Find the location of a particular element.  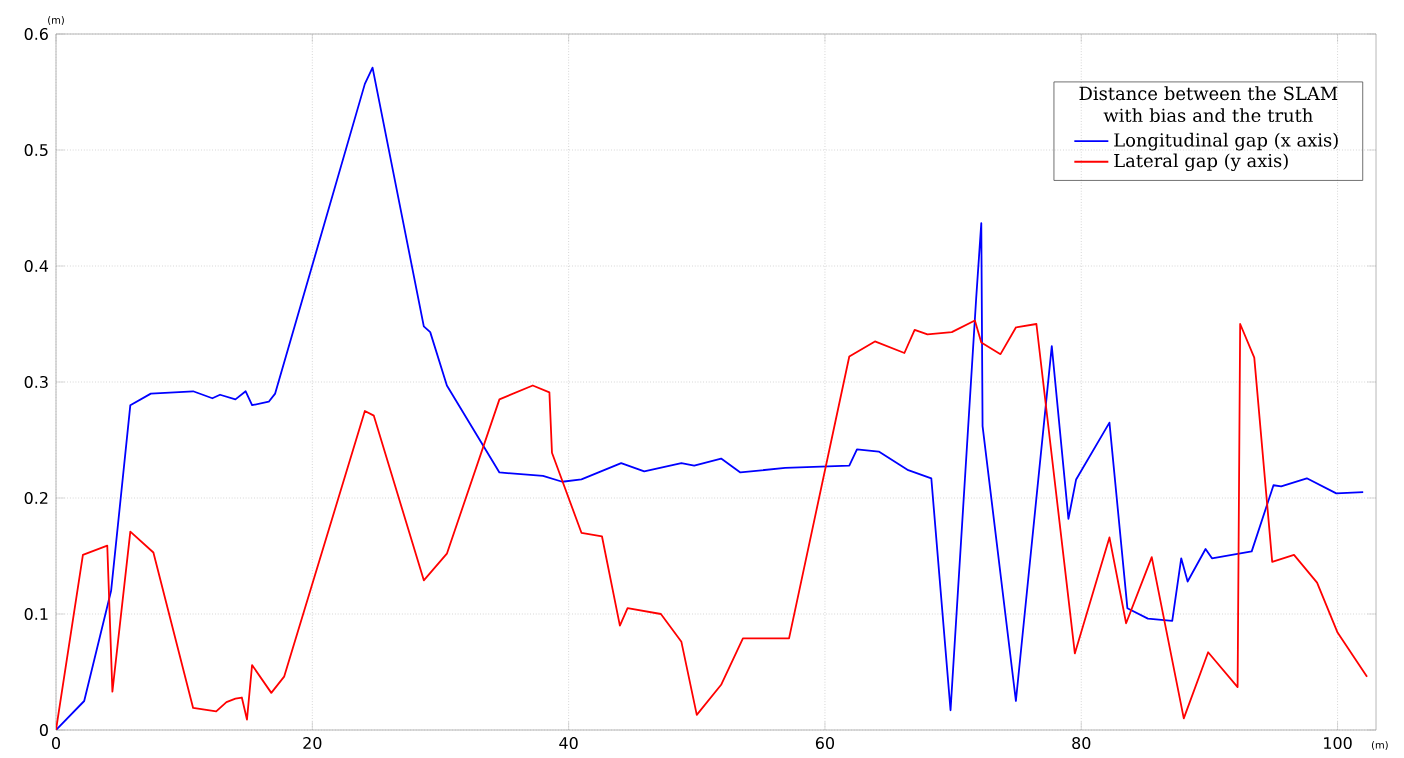

legend-label: Lateral gap (y axis) is located at coordinates (1201, 162).